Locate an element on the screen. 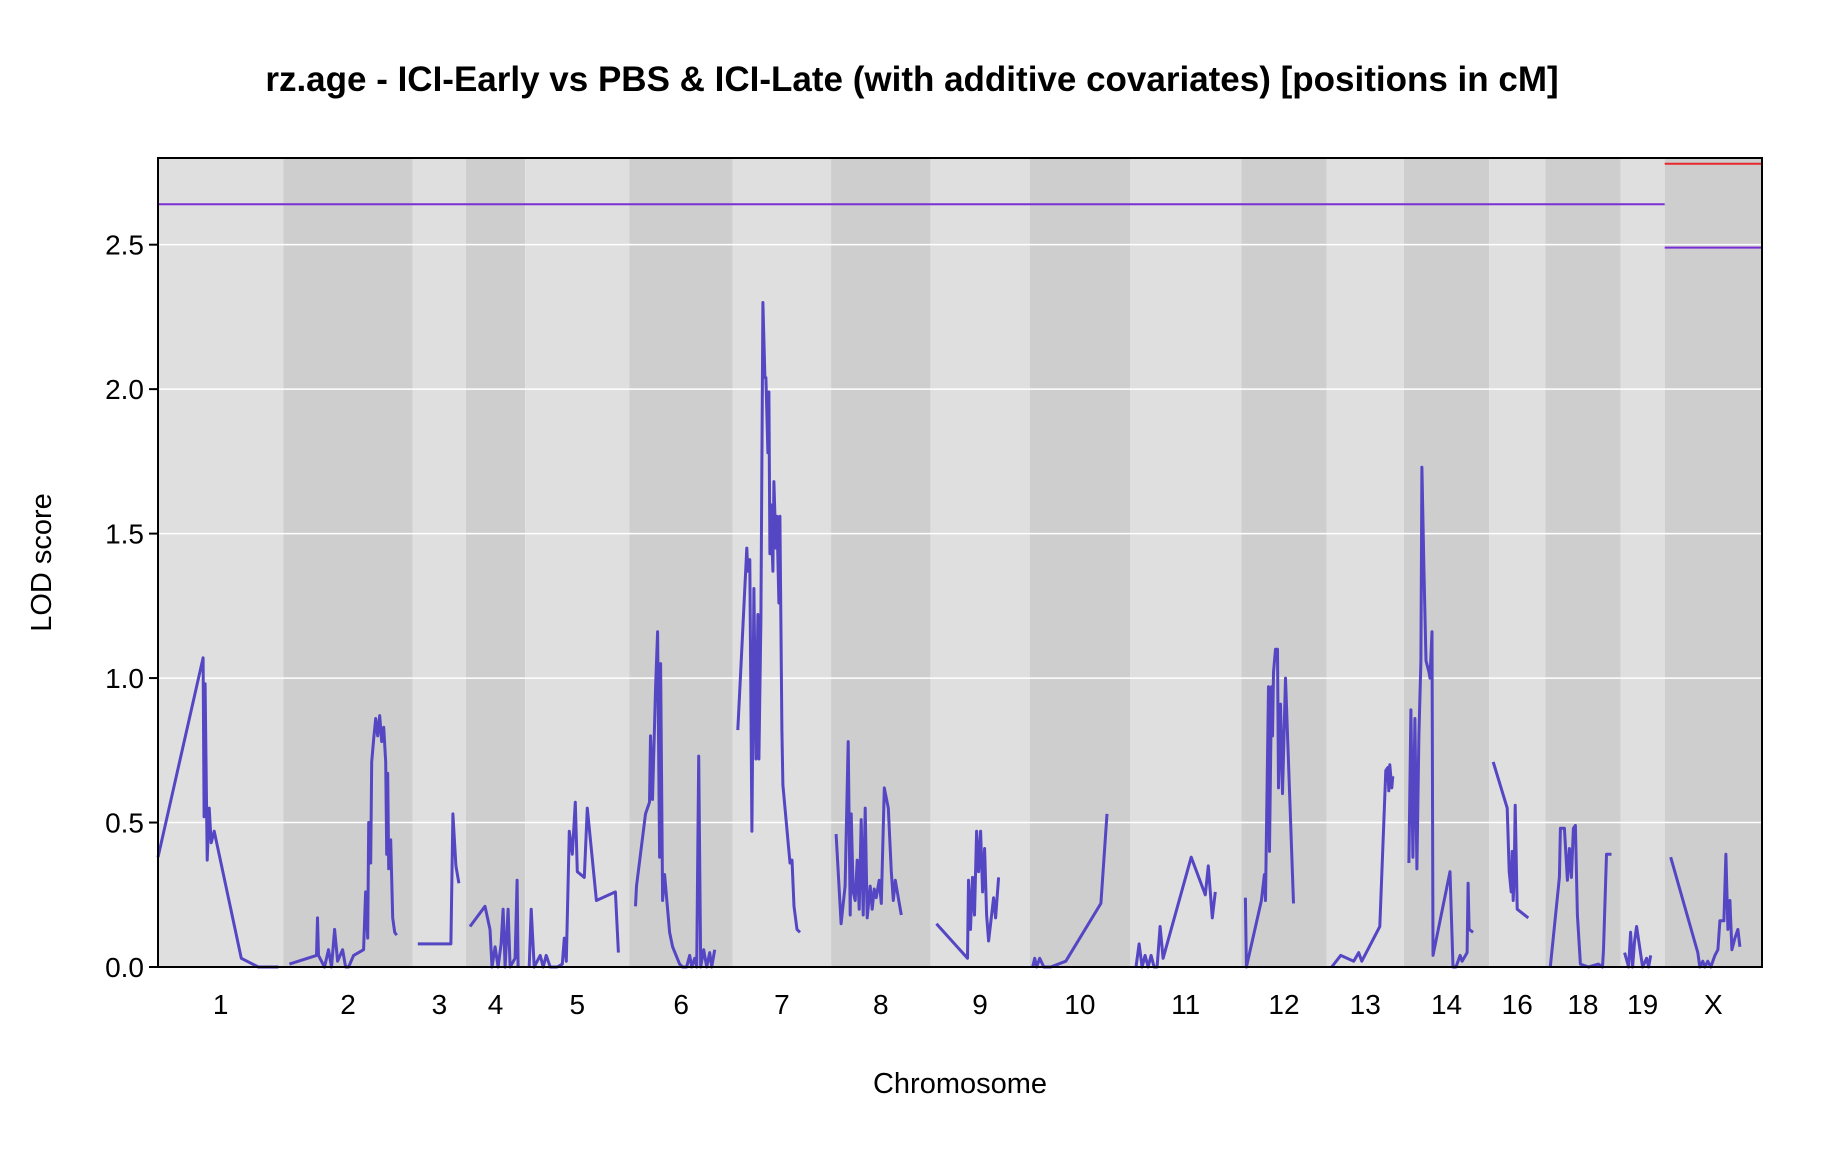  x-tick-label: 18 is located at coordinates (1582, 1004).